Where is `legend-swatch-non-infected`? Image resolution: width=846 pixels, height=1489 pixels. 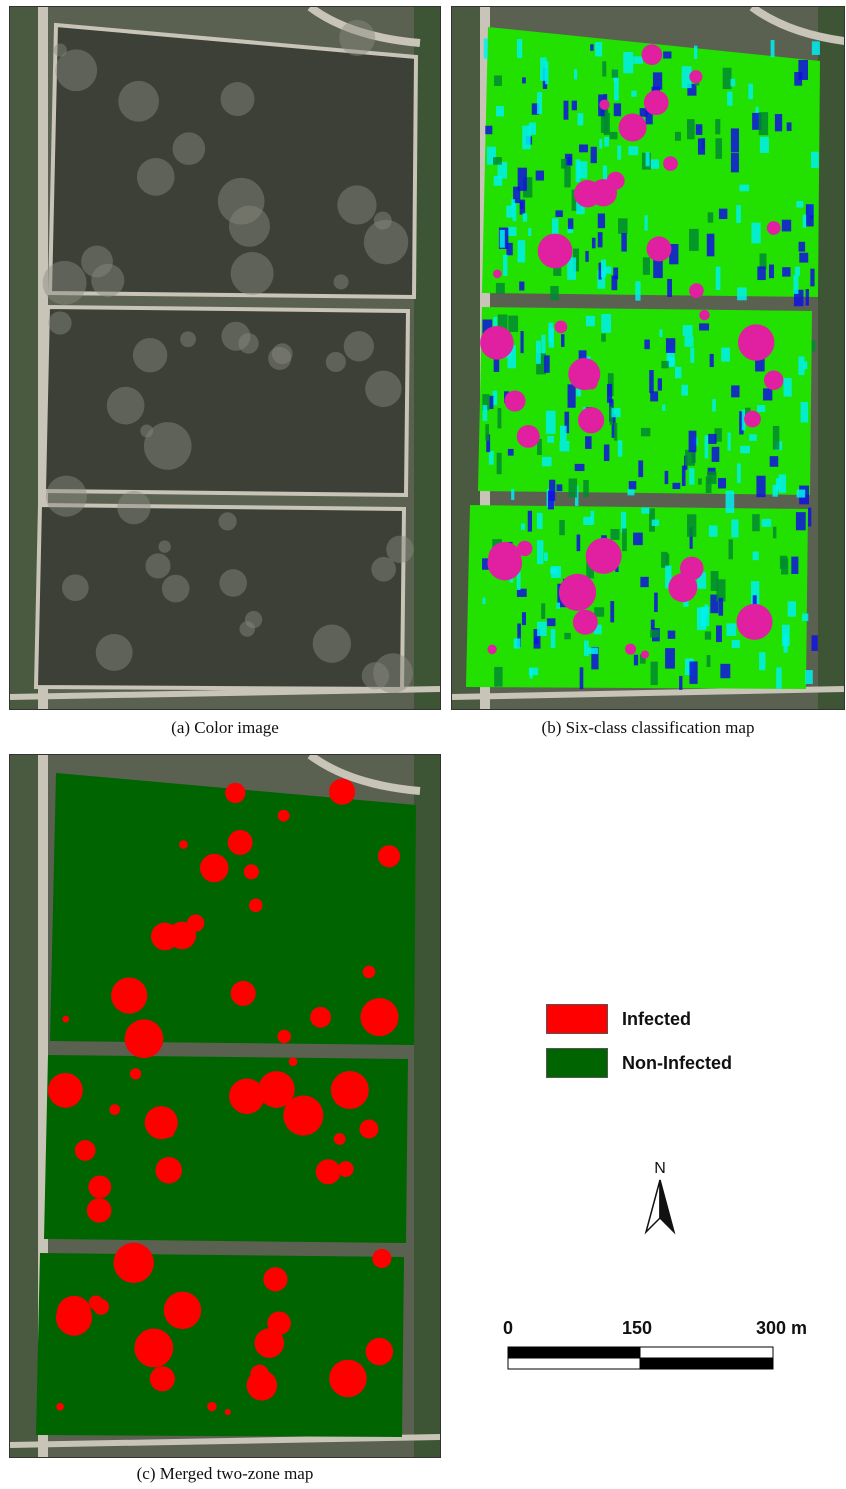
legend-swatch-non-infected is located at coordinates (577, 1063).